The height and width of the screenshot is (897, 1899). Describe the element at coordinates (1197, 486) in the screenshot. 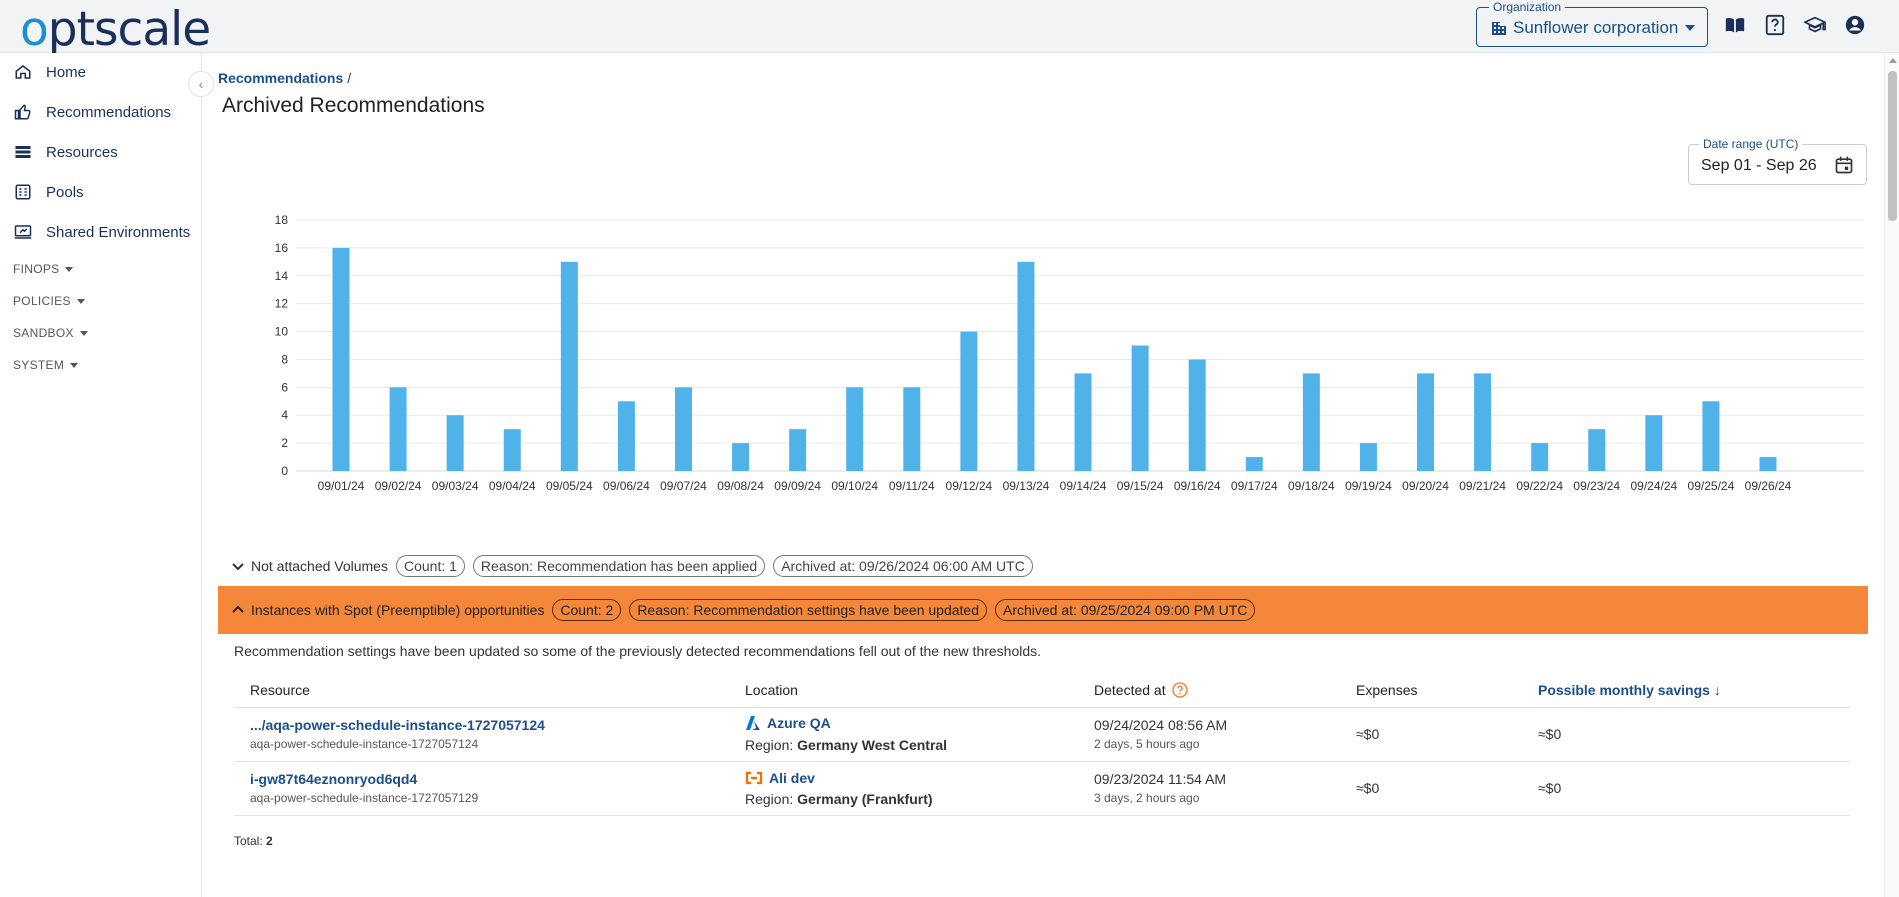

I see `x-tick-label: 09/16/24` at that location.